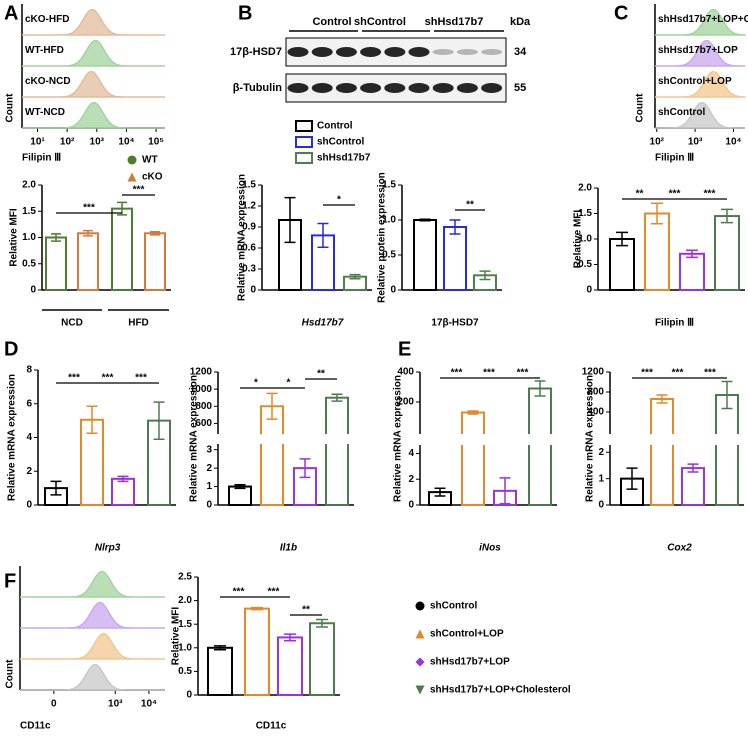  I want to click on y-axis-label: Count, so click(640, 108).